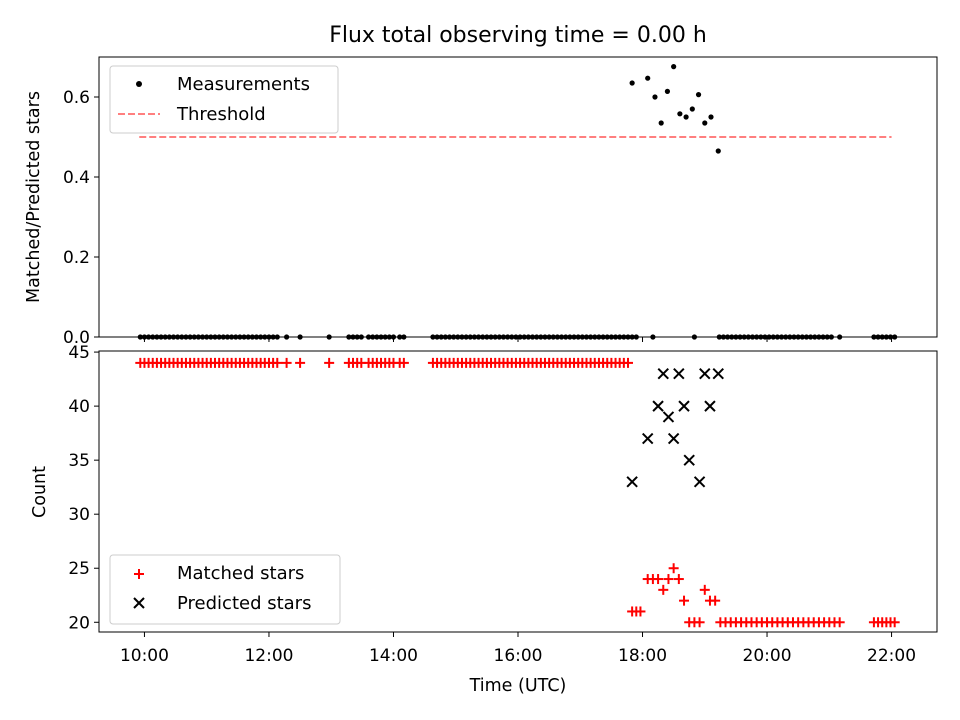 This screenshot has width=960, height=720. I want to click on top-y-tick-label: 0.2, so click(76, 258).